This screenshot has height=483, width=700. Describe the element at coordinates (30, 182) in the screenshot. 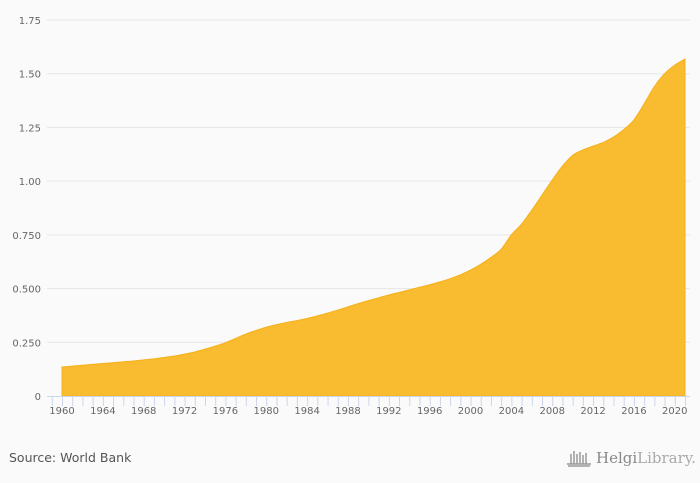

I see `y-tick-label: 1.00` at that location.